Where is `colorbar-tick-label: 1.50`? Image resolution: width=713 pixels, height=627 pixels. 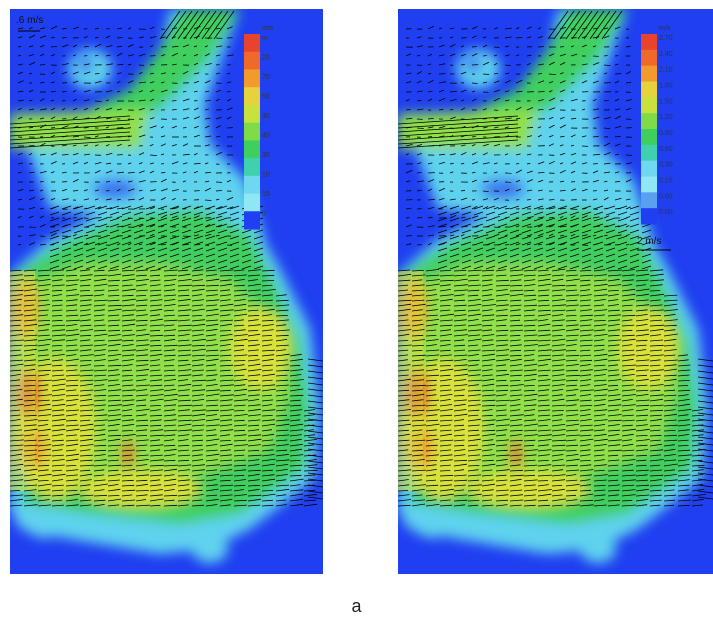
colorbar-tick-label: 1.50 is located at coordinates (666, 101).